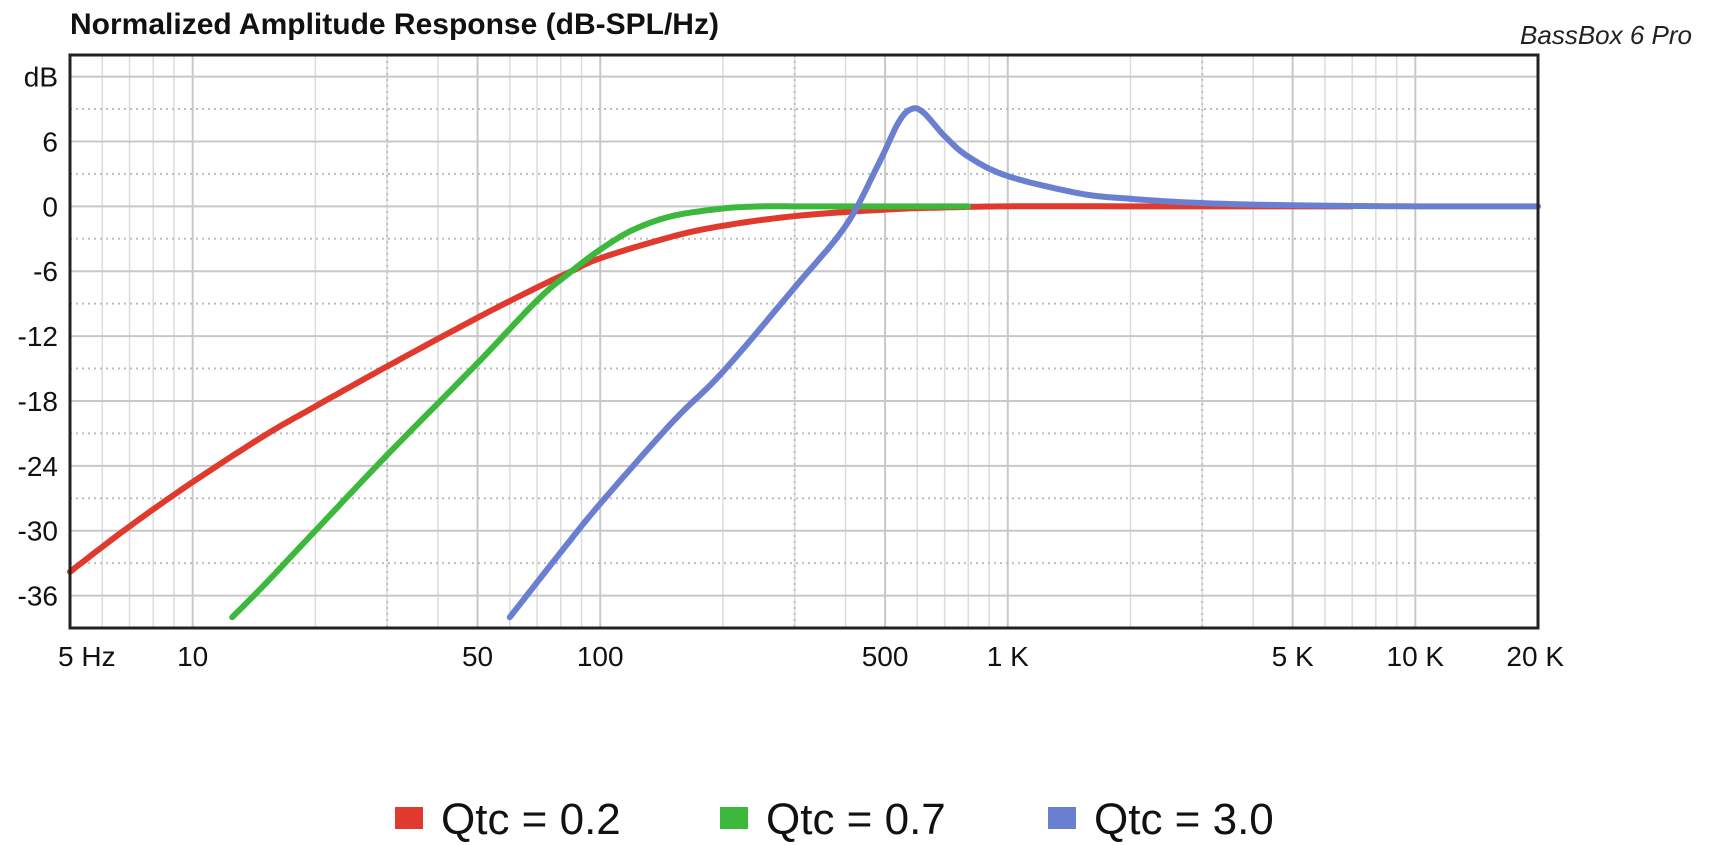 This screenshot has height=845, width=1720. What do you see at coordinates (38, 531) in the screenshot?
I see `y-tick-label: -30` at bounding box center [38, 531].